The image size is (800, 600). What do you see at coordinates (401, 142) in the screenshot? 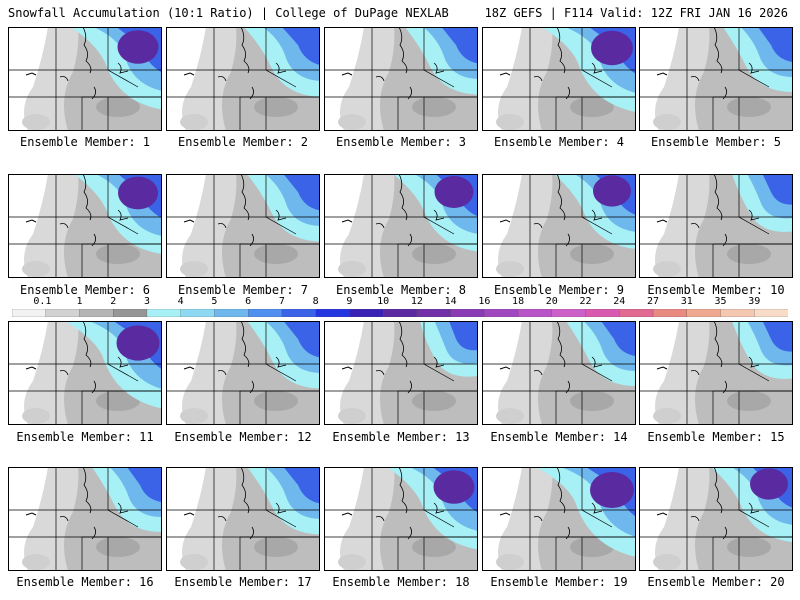
I see `ensemble-member-label: Ensemble Member: 3` at bounding box center [401, 142].